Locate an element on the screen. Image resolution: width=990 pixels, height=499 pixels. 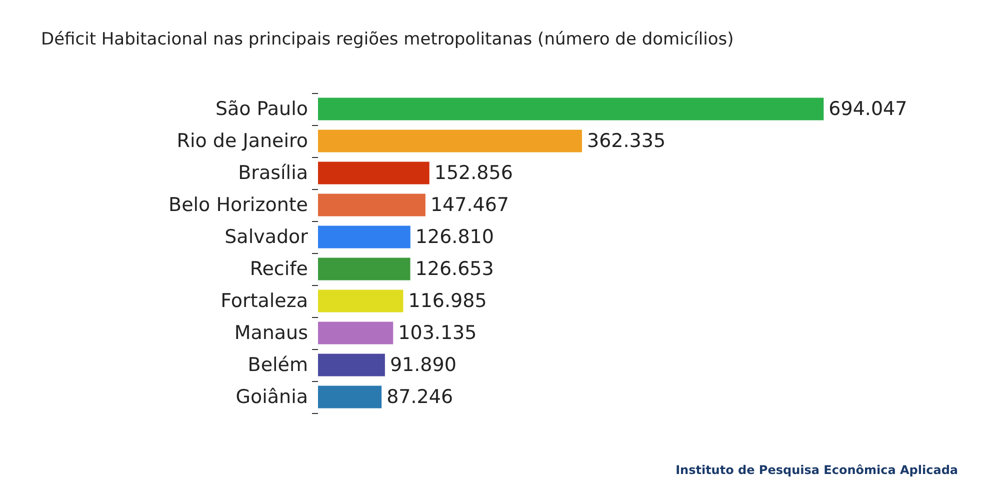
data-label: 126.653 is located at coordinates (454, 269).